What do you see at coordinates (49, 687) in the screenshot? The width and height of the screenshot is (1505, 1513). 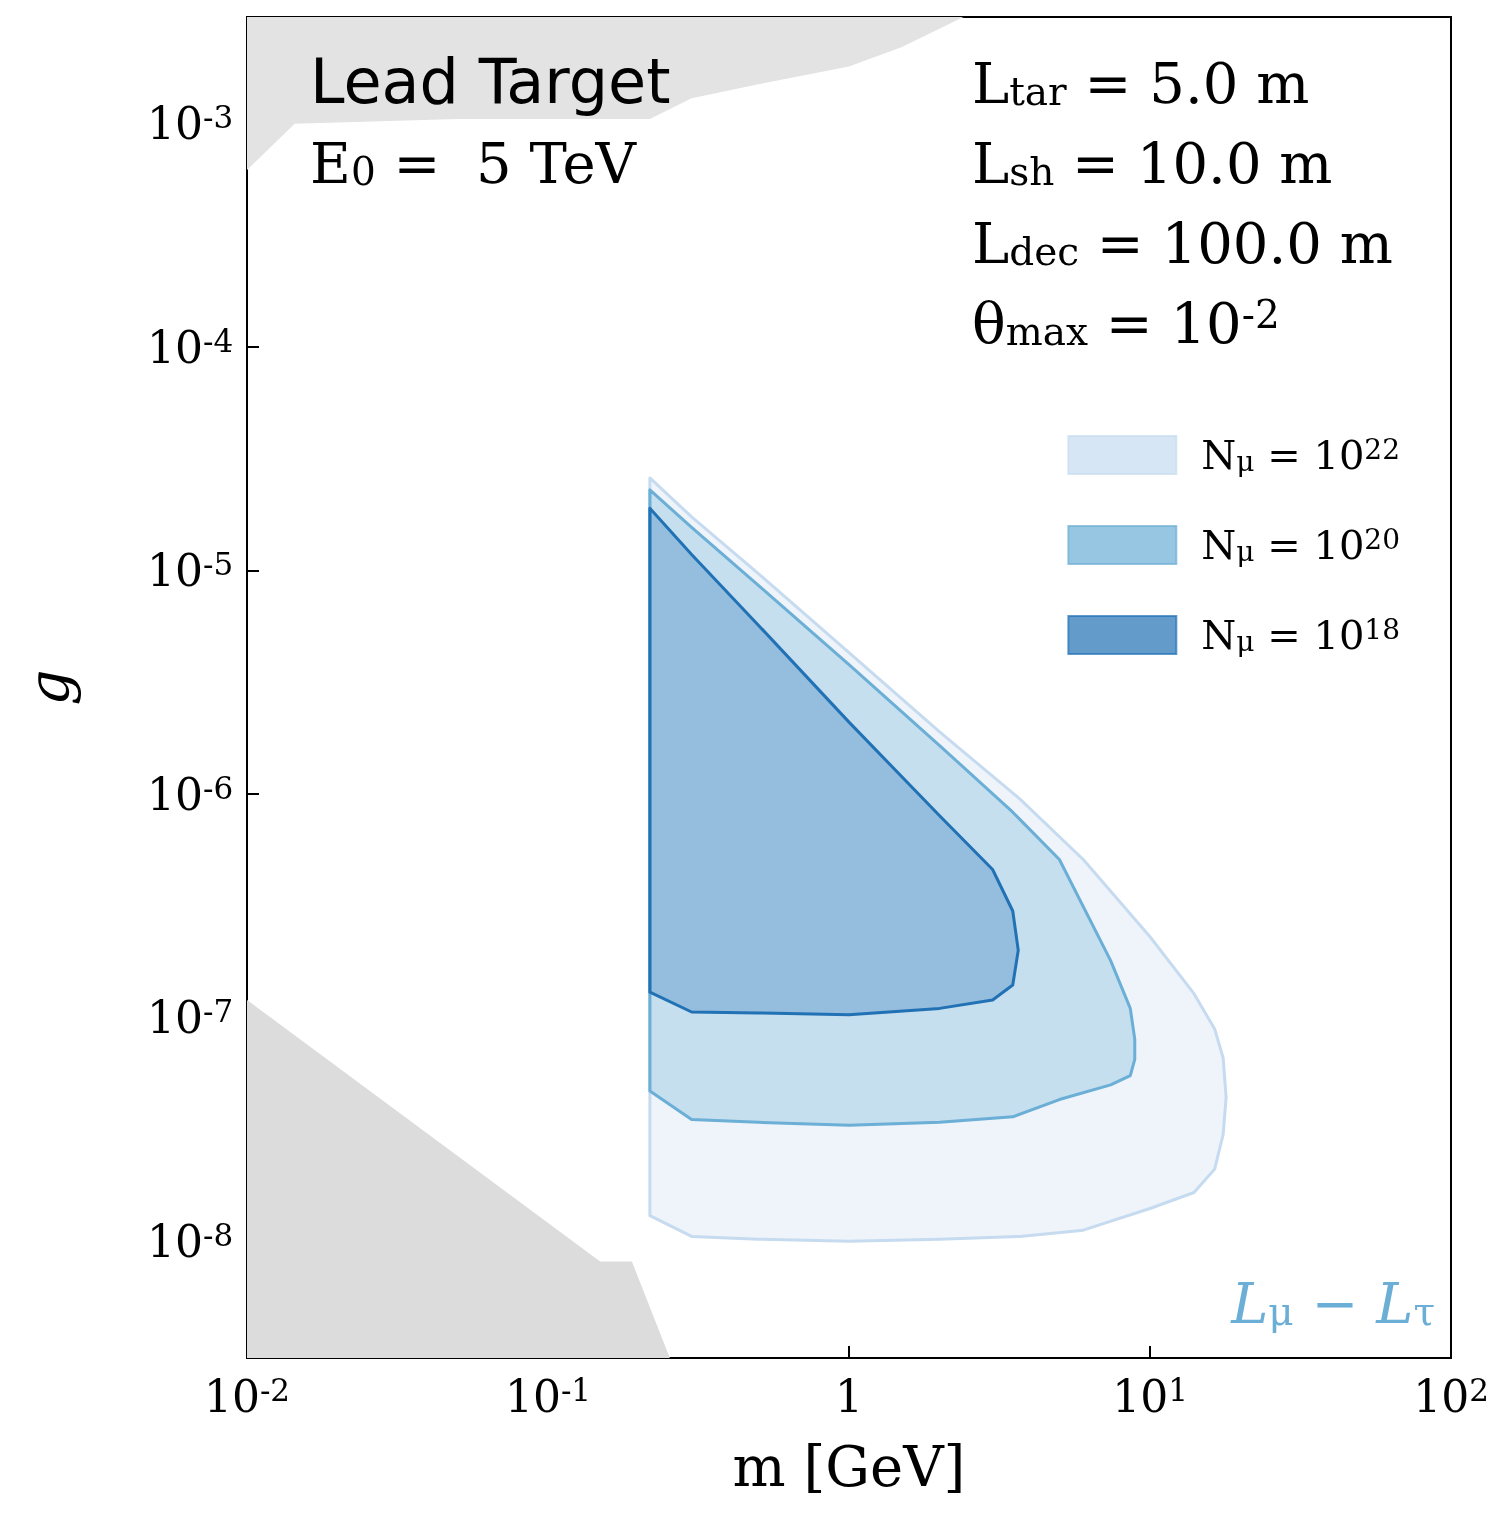 I see `y-axis-title: g` at bounding box center [49, 687].